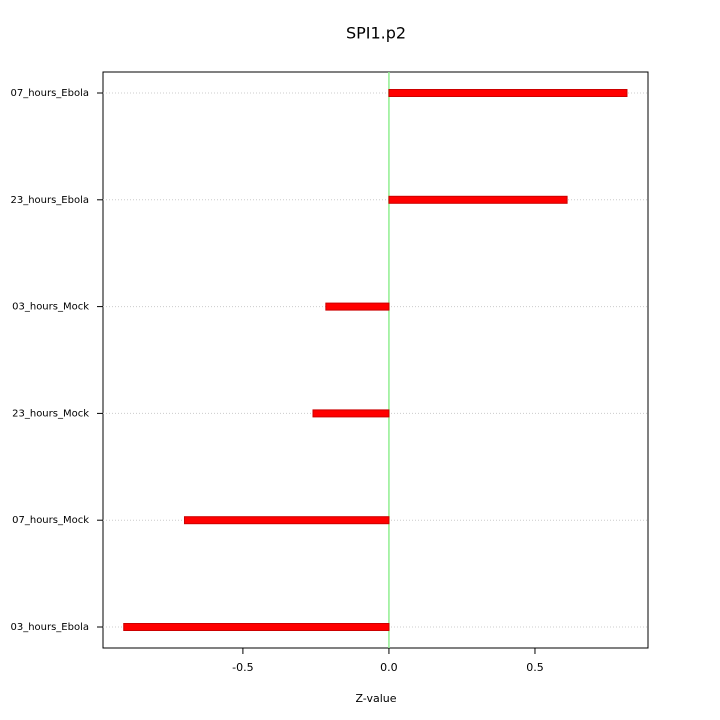 This screenshot has width=720, height=720. What do you see at coordinates (376, 33) in the screenshot?
I see `chart-title: SPI1.p2` at bounding box center [376, 33].